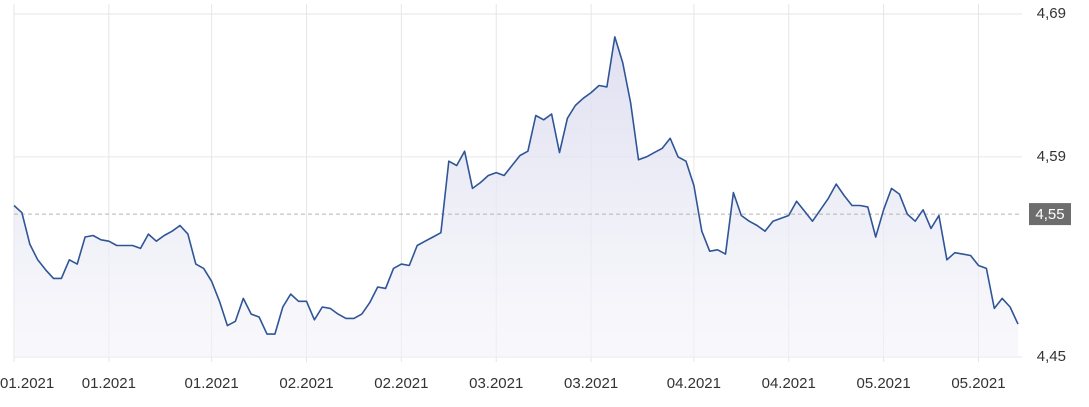 The height and width of the screenshot is (407, 1089). I want to click on y-tick-label: 4,45, so click(1051, 356).